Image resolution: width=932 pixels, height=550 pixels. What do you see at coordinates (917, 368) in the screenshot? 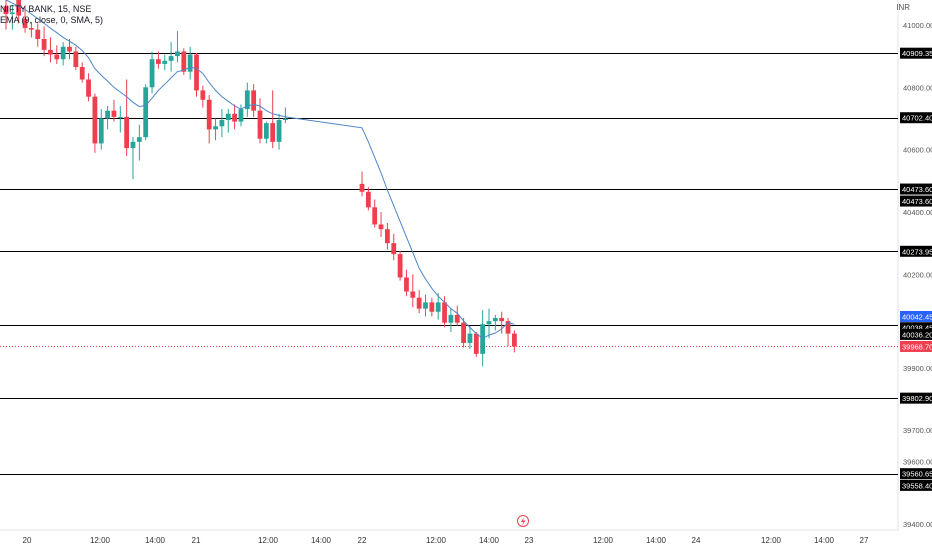
I see `y-tick-label: 39900.00` at bounding box center [917, 368].